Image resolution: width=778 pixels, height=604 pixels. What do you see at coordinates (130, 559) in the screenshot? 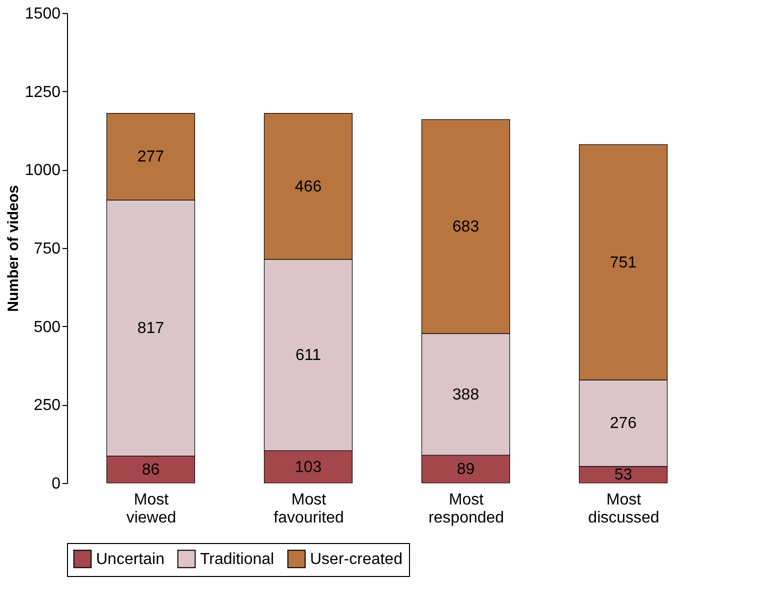
I see `legend-label: Uncertain` at bounding box center [130, 559].